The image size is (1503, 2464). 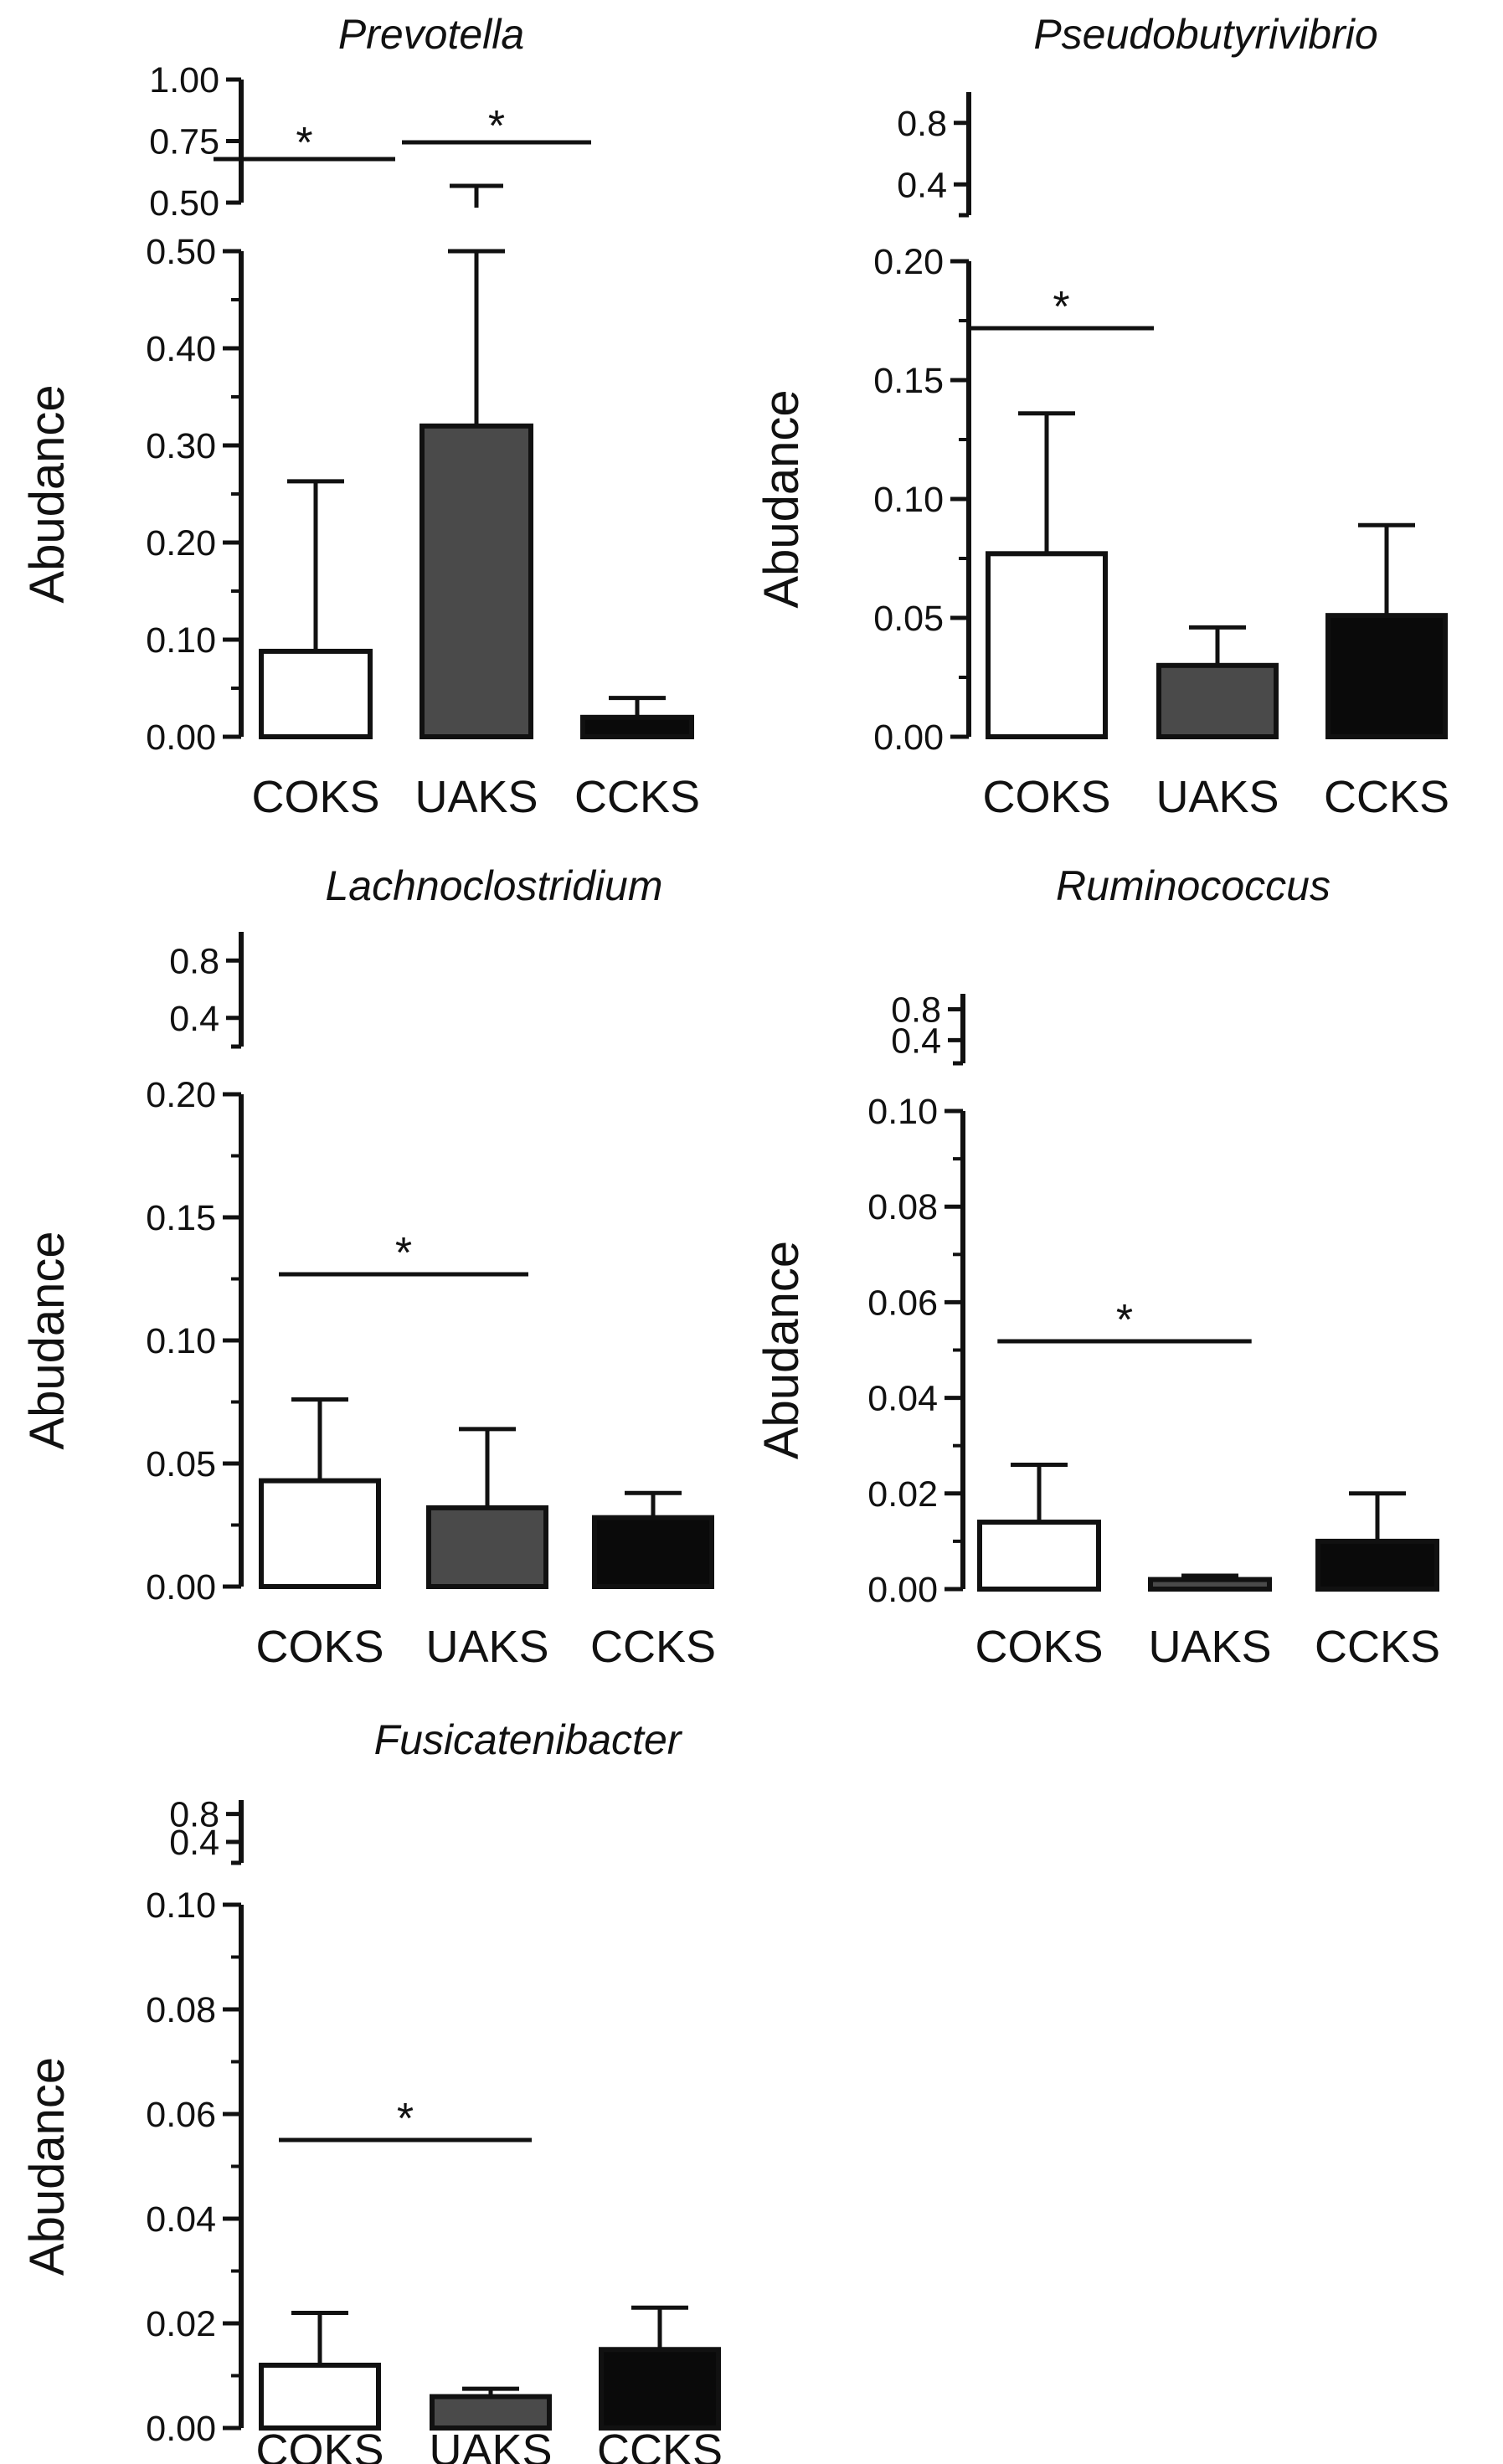 I want to click on panel-title: Ruminococcus, so click(x=1193, y=885).